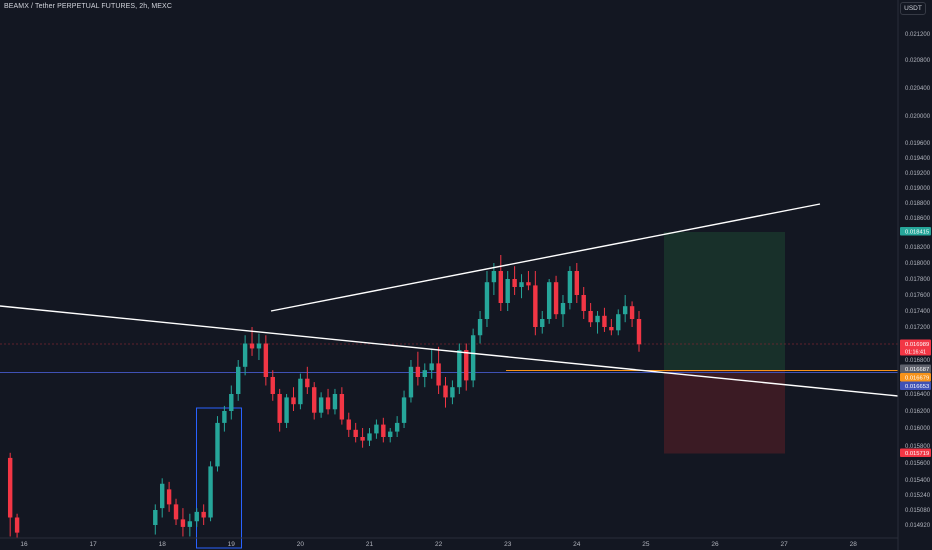 This screenshot has height=550, width=932. What do you see at coordinates (918, 395) in the screenshot?
I see `y-tick-label: 0.016400` at bounding box center [918, 395].